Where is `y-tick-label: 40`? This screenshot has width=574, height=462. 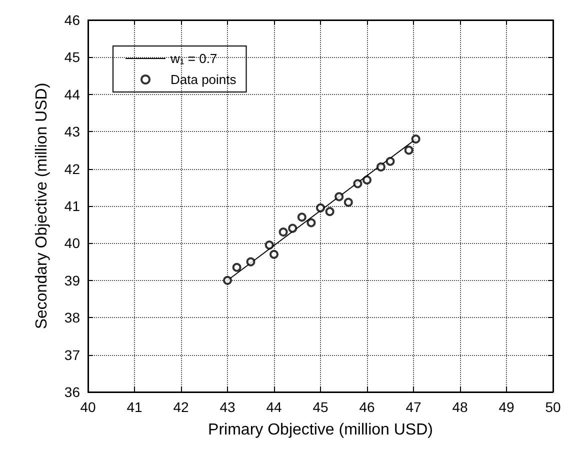
y-tick-label: 40 is located at coordinates (72, 243).